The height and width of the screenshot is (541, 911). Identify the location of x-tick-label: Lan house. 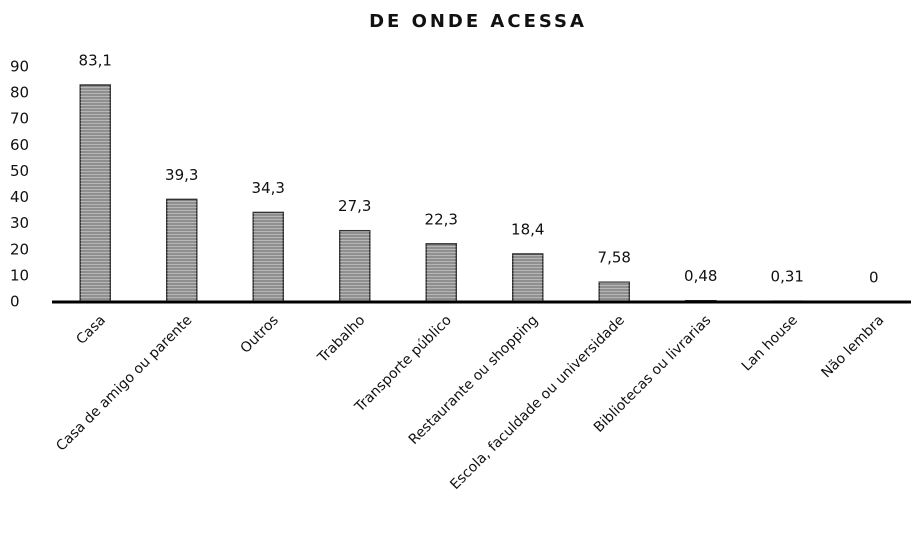
(770, 343).